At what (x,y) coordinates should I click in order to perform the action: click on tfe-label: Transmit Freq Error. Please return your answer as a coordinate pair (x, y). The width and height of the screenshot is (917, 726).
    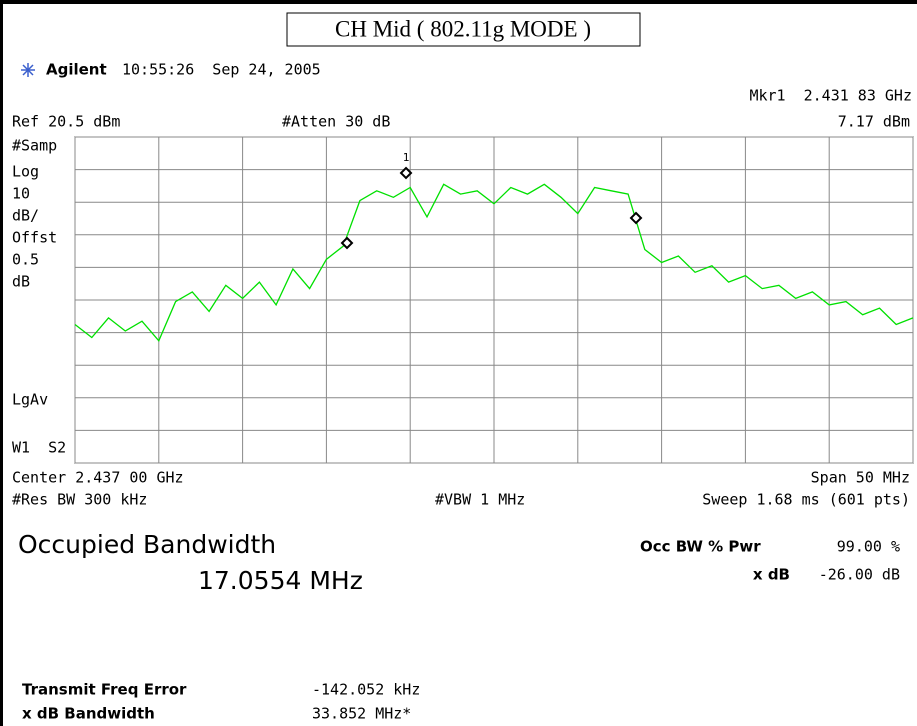
    Looking at the image, I should click on (104, 690).